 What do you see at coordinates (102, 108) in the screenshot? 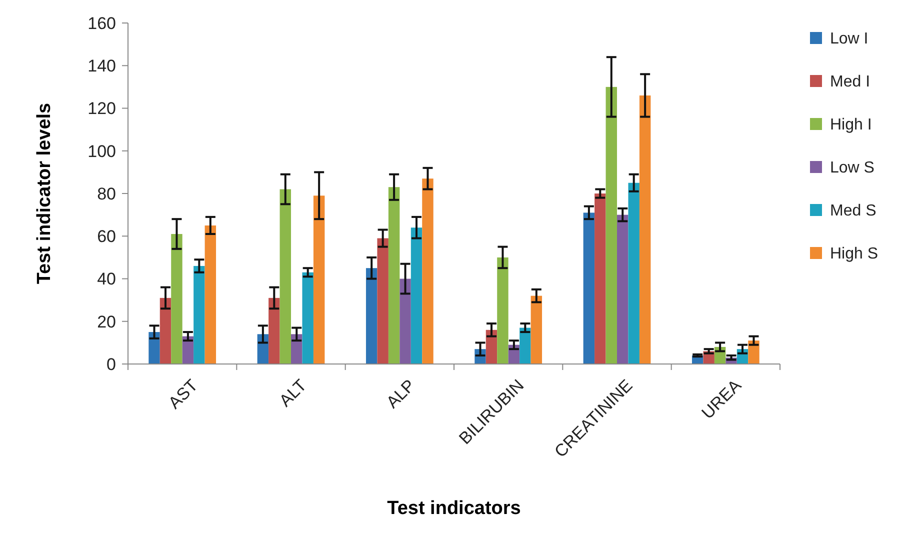
I see `y-tick-label: 120` at bounding box center [102, 108].